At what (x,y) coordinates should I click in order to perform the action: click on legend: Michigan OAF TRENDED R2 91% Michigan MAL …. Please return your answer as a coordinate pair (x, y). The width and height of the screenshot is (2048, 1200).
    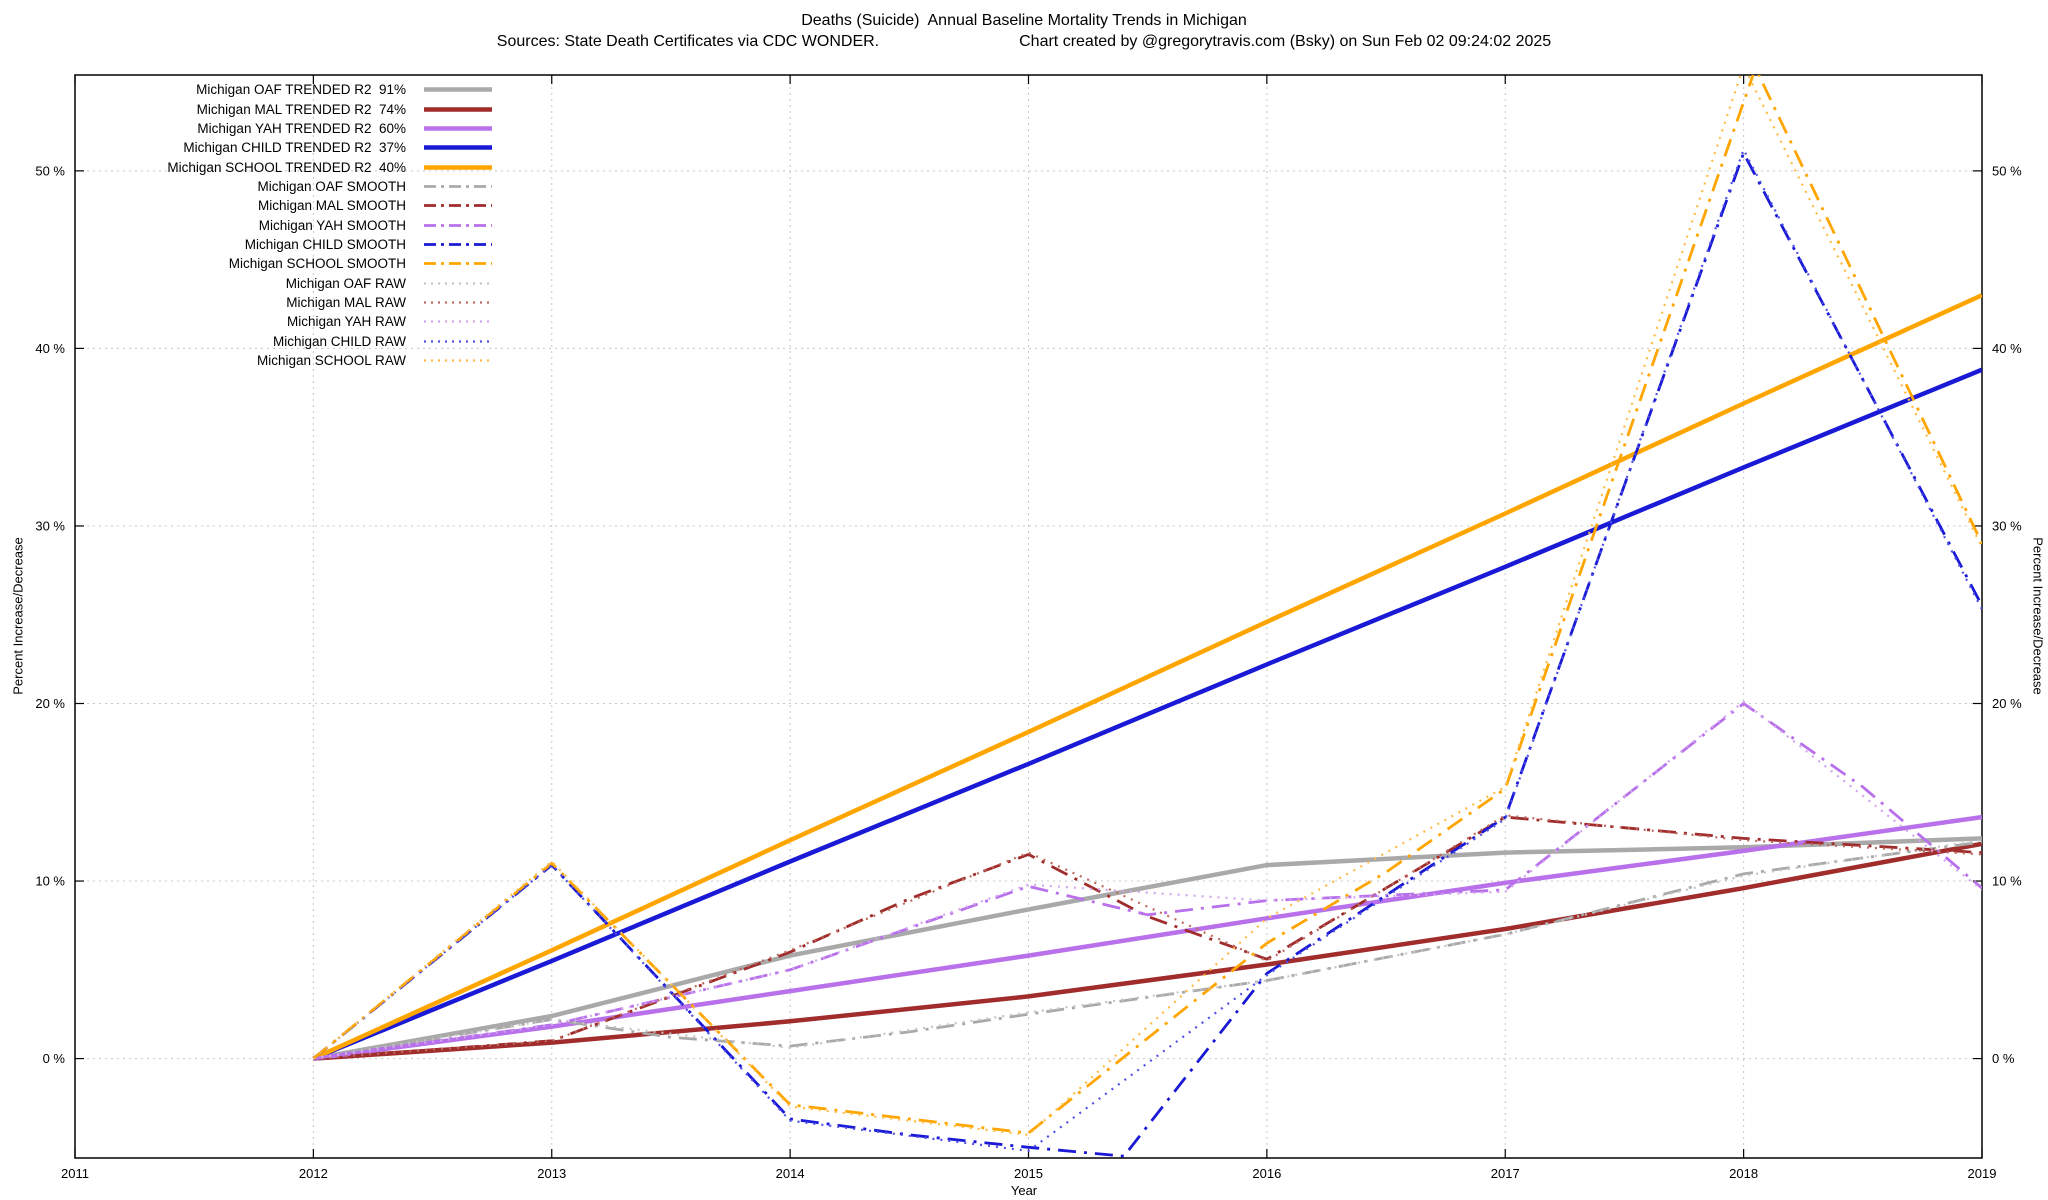
    Looking at the image, I should click on (281, 225).